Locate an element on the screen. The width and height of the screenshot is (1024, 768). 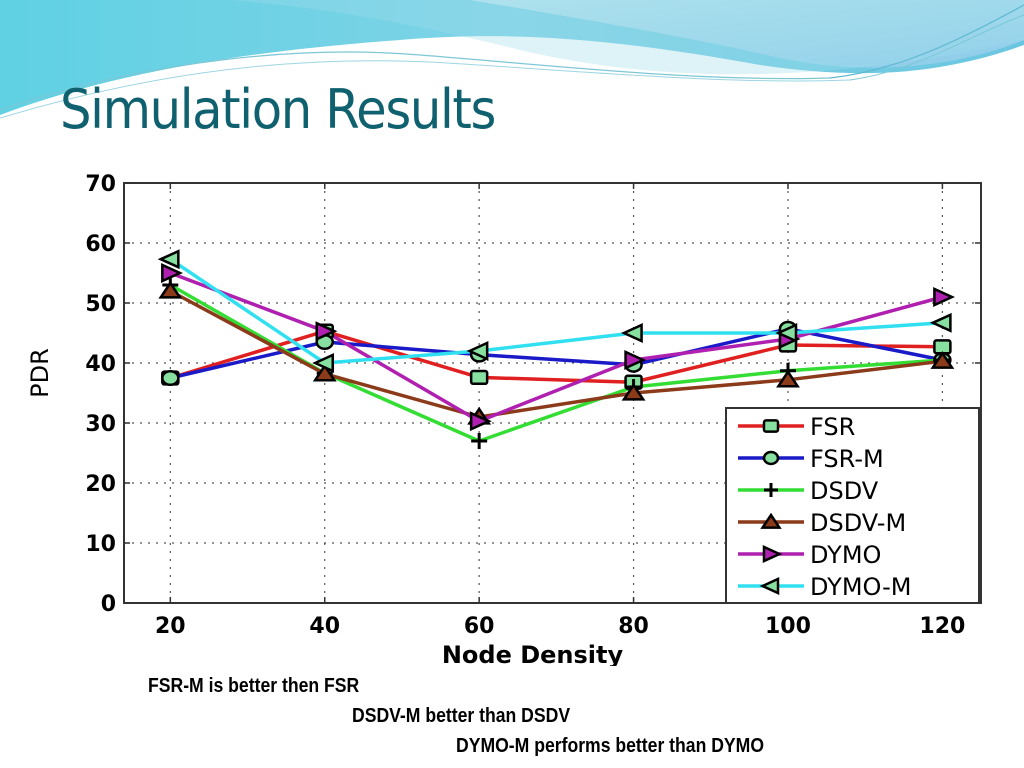
series-line-dsdv-m is located at coordinates (556, 354).